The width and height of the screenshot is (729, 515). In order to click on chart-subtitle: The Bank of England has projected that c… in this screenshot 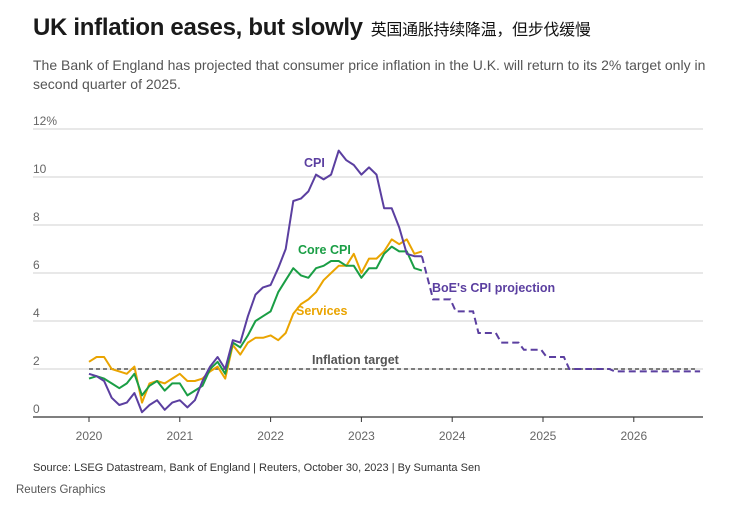, I will do `click(369, 74)`.